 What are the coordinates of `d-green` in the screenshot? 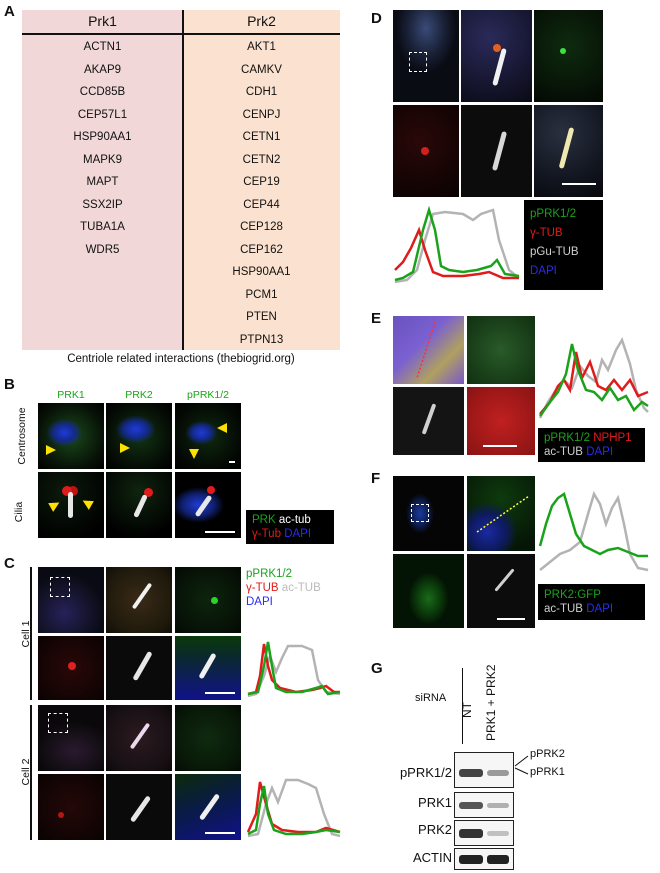 It's located at (568, 56).